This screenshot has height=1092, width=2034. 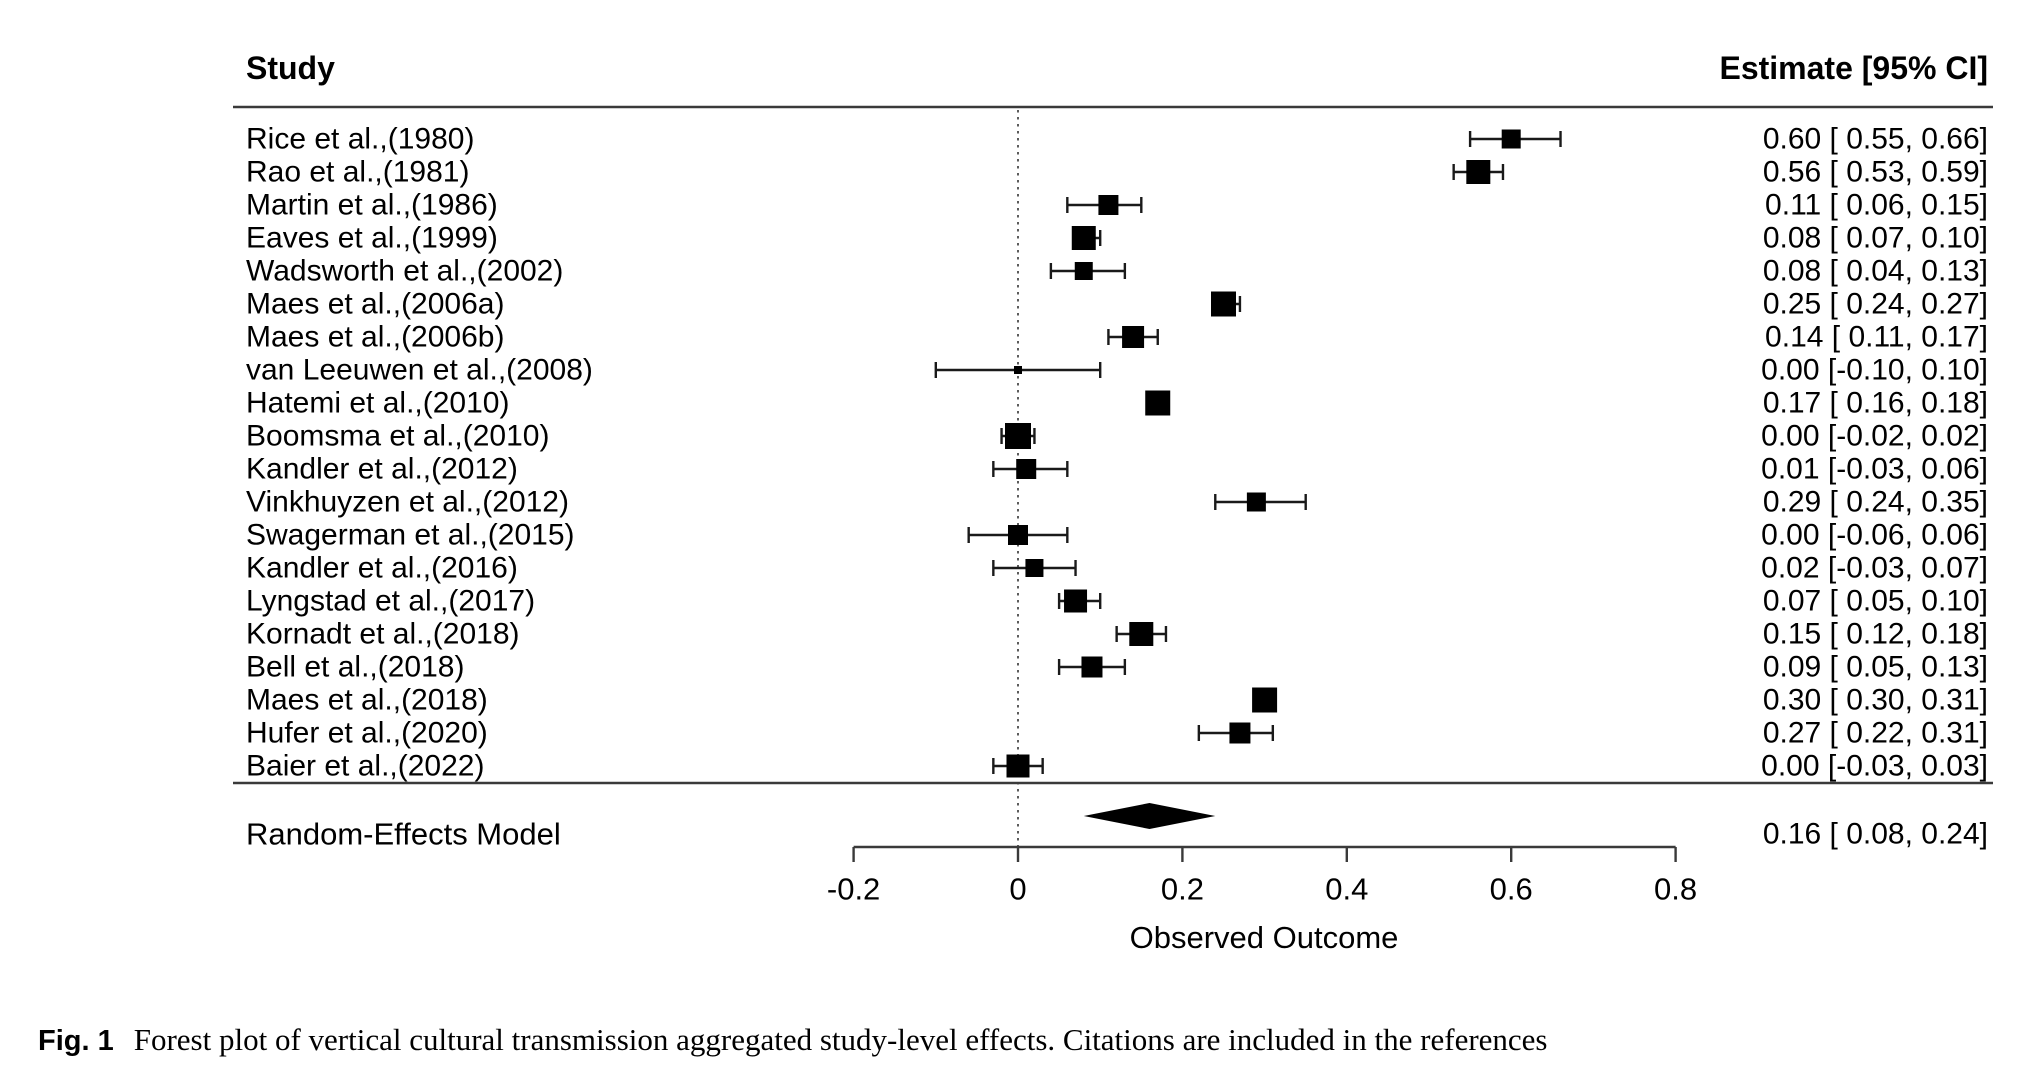 I want to click on x-axis-tick-label: 0, so click(x=1017, y=889).